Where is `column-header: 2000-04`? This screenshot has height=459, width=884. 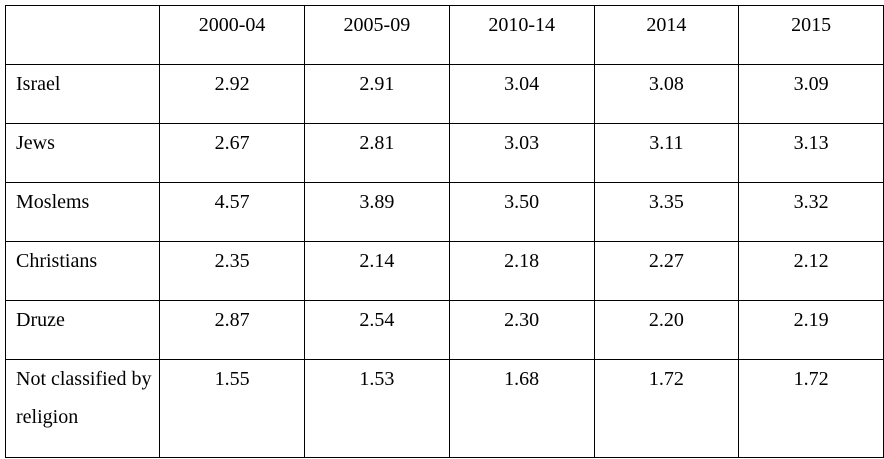
column-header: 2000-04 is located at coordinates (232, 35).